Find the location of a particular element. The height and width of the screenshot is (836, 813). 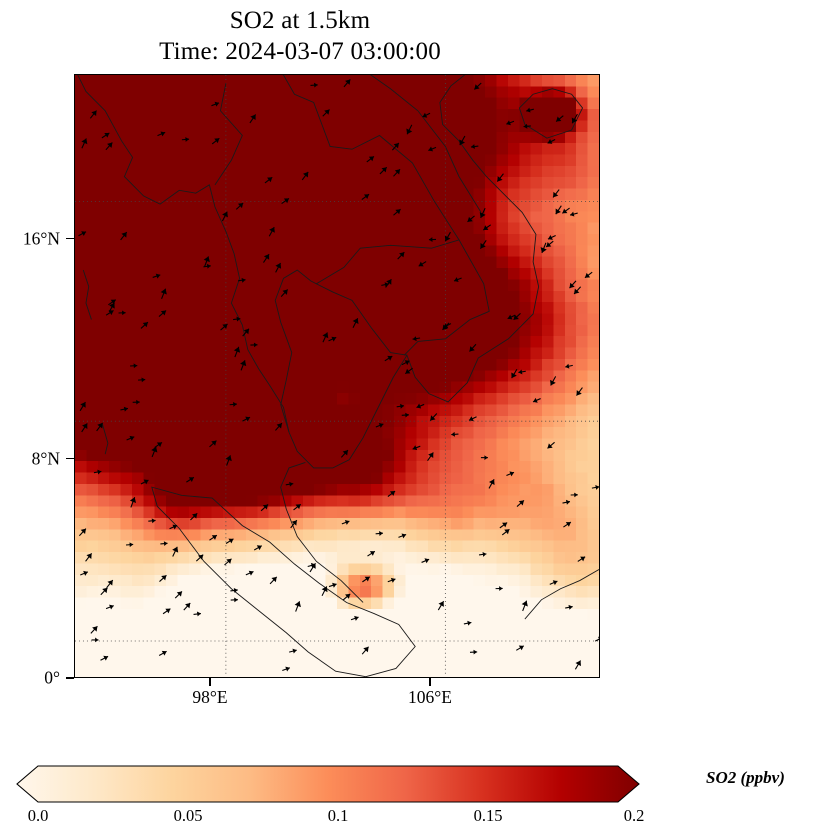

coastline-hainan is located at coordinates (551, 113).